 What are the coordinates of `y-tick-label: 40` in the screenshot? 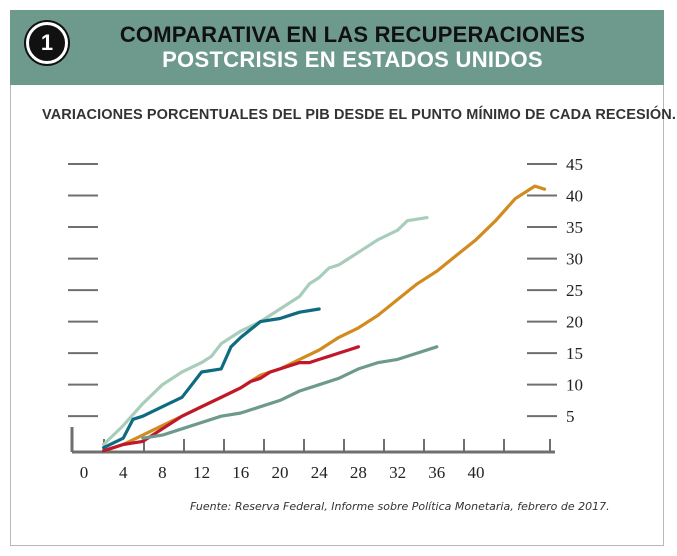 It's located at (574, 196).